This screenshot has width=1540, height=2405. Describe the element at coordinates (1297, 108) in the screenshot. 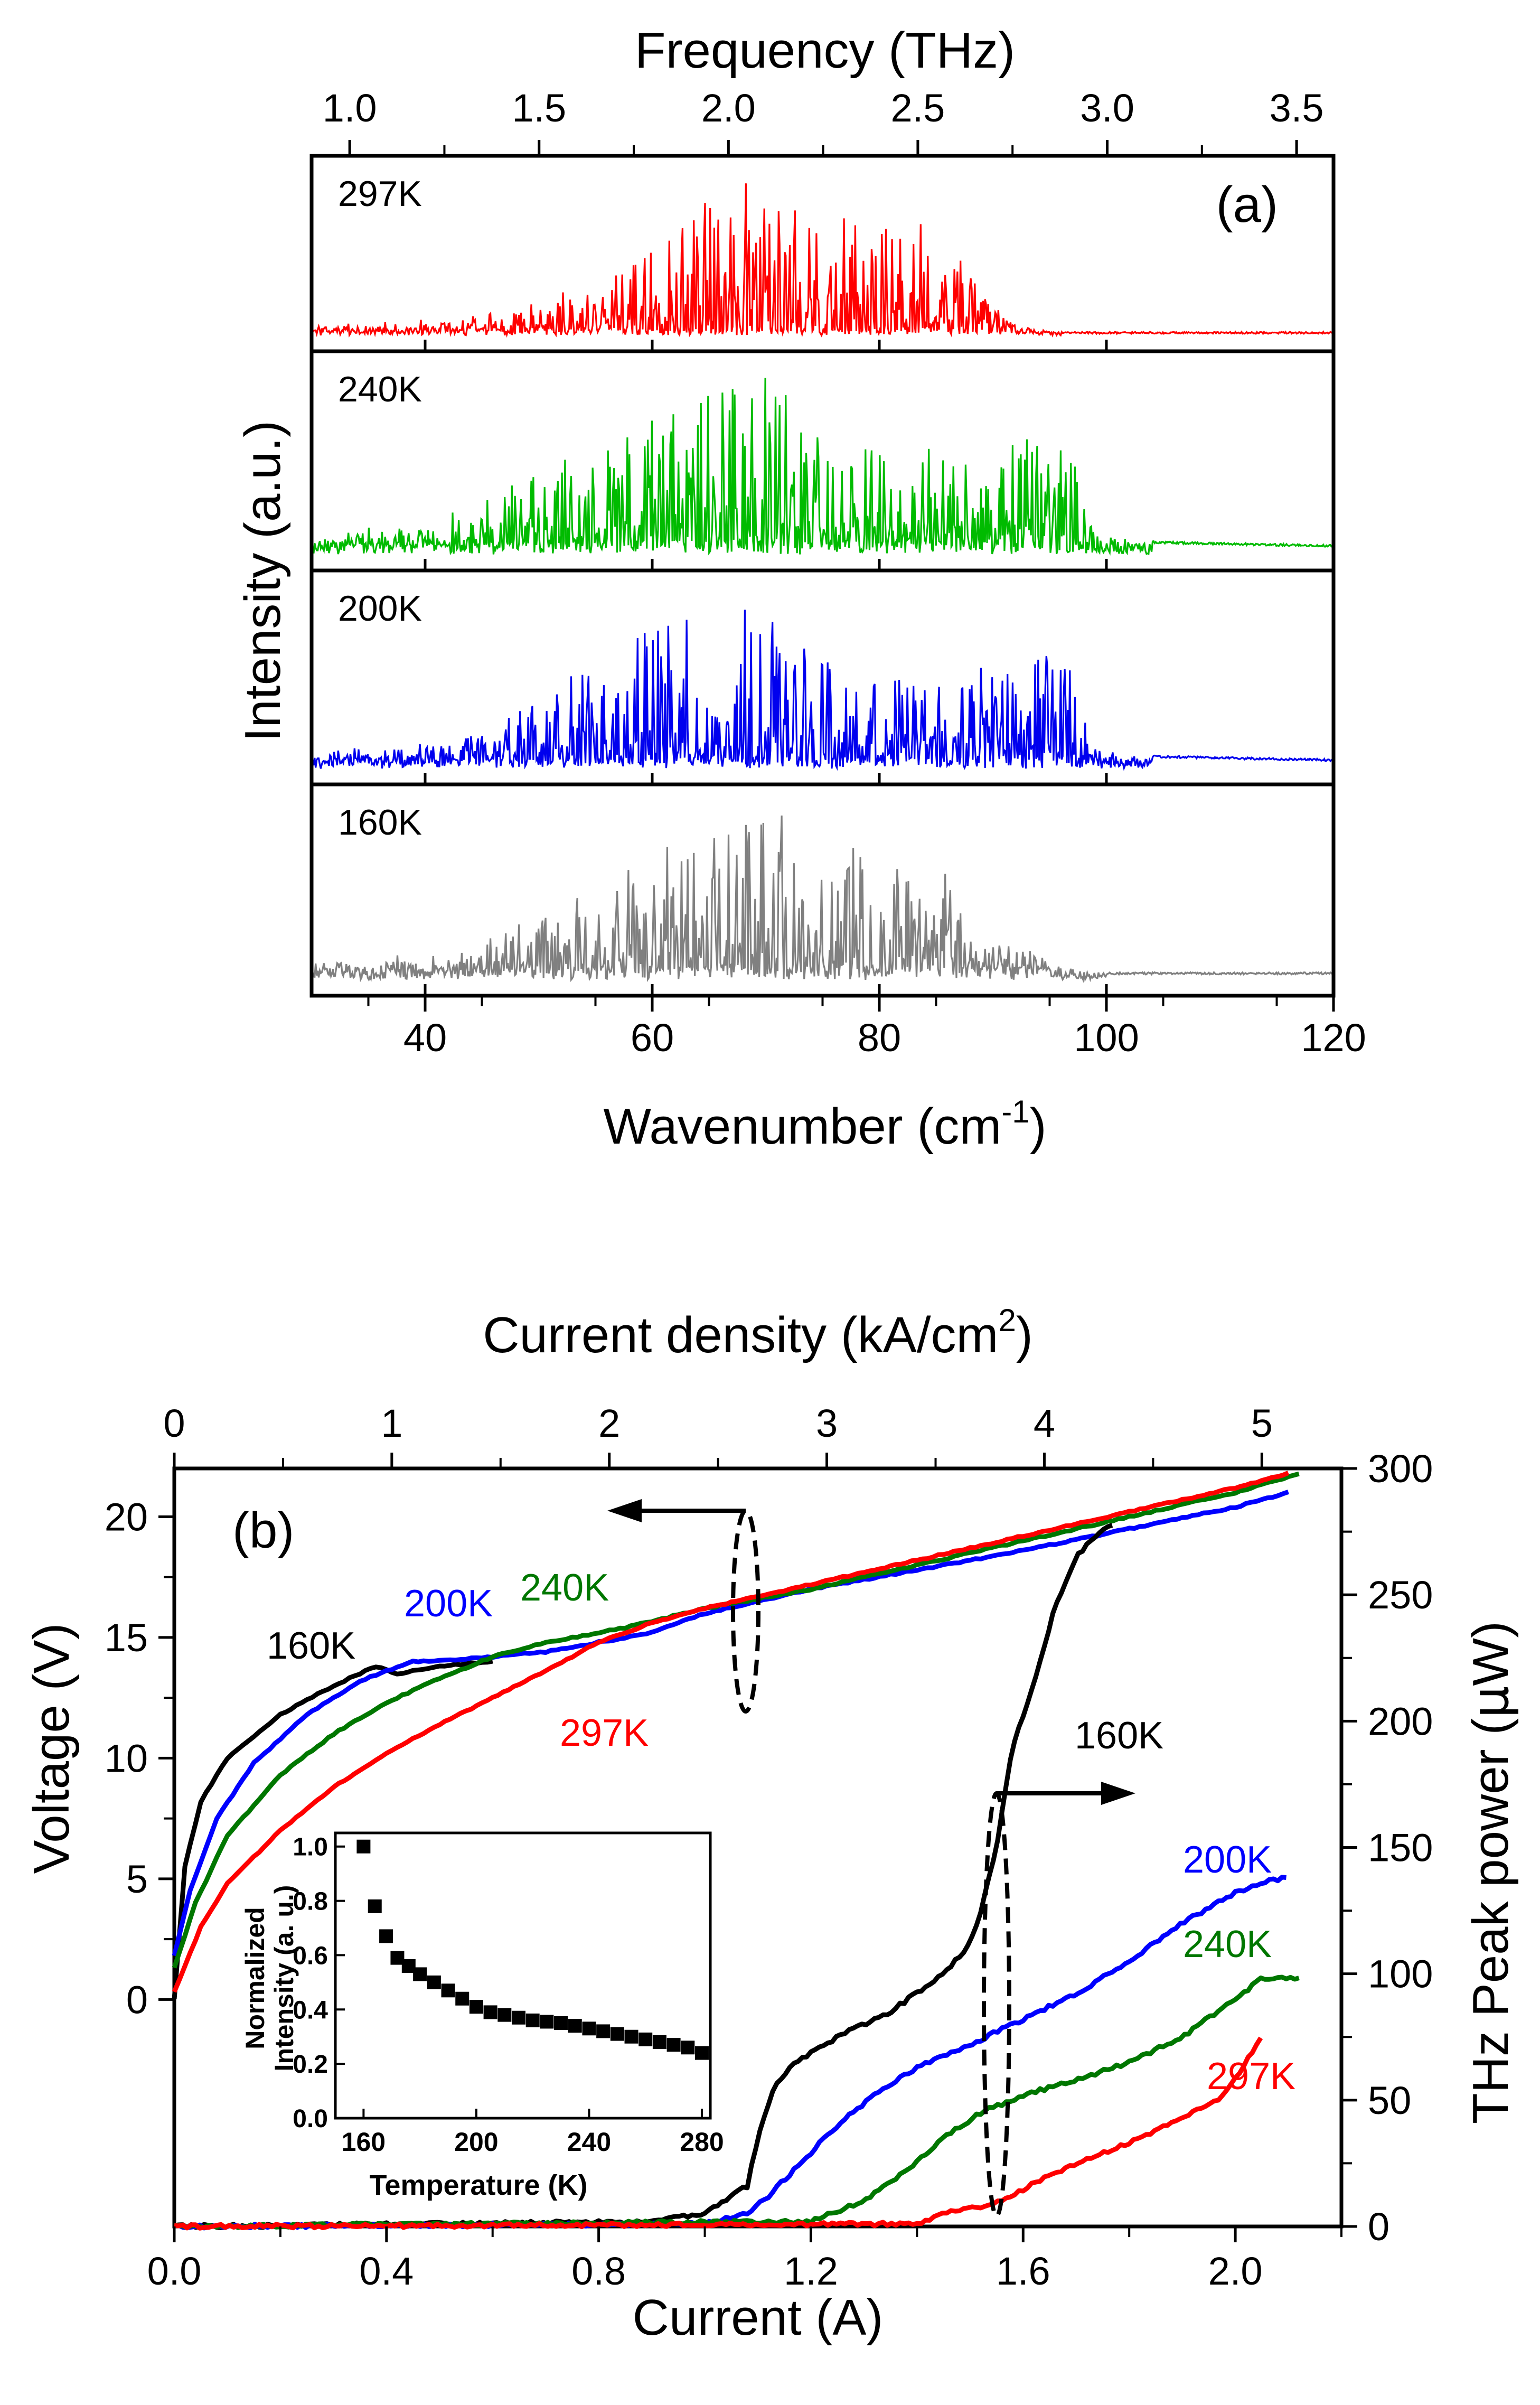

I see `top-tick-label: 3.5` at that location.